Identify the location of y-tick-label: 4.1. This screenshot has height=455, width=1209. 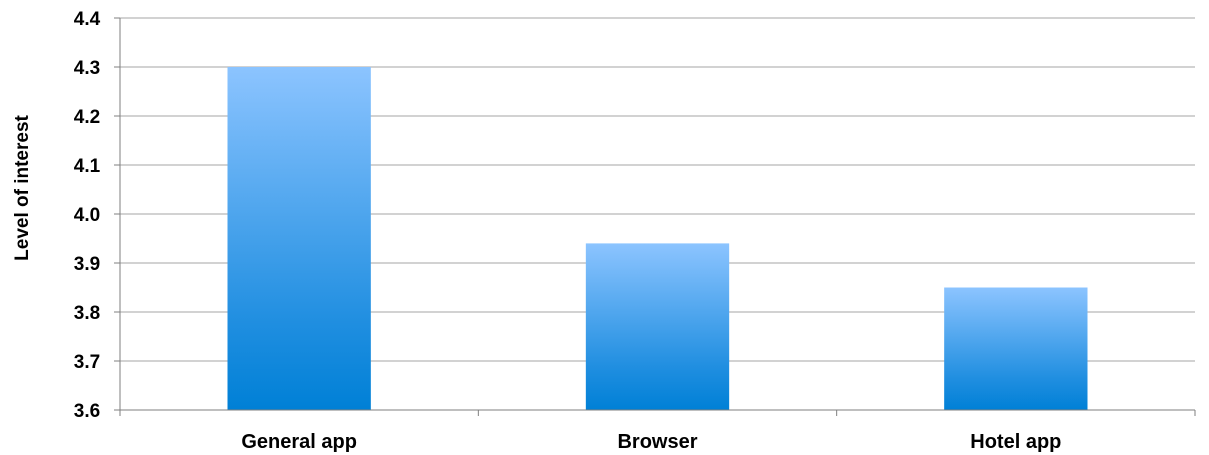
(87, 166).